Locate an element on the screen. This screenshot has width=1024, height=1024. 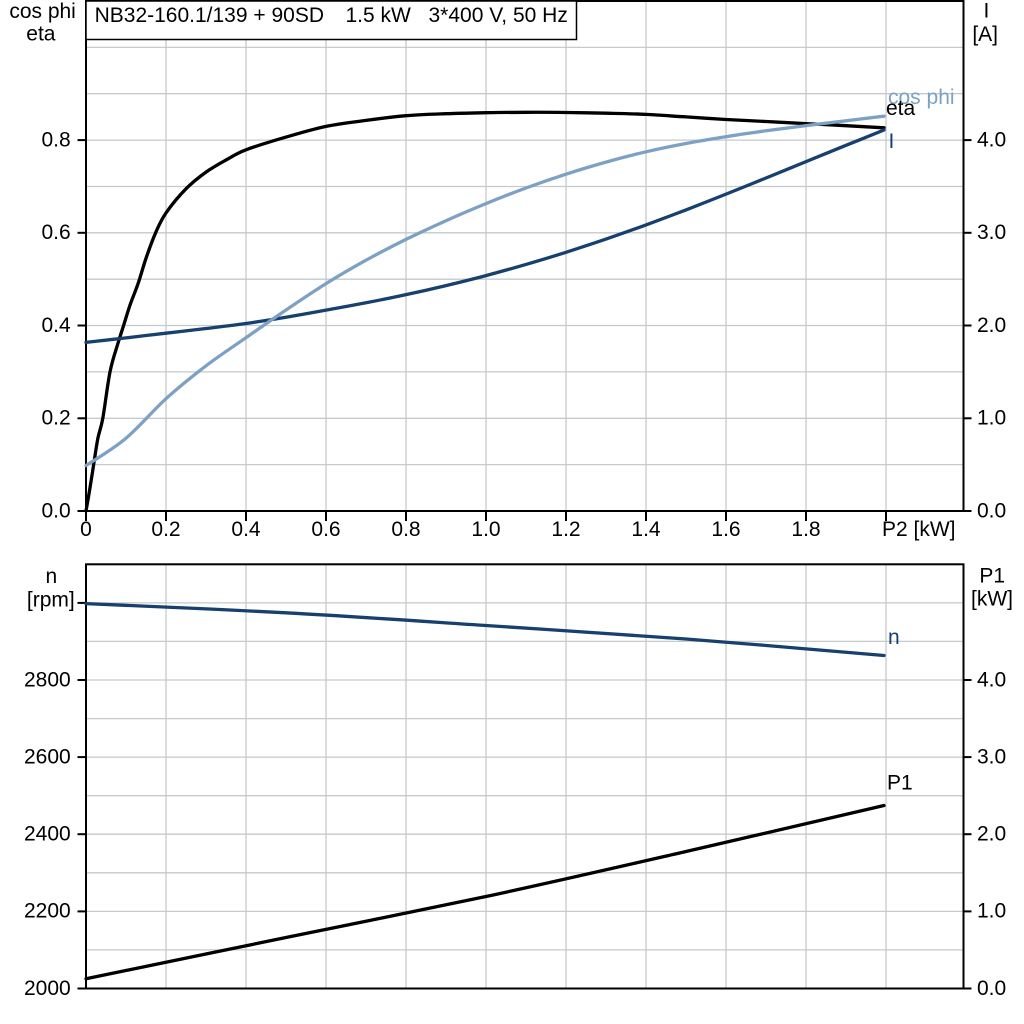
svg-text: NB32-160.1/139 + 90SD is located at coordinates (209, 15).